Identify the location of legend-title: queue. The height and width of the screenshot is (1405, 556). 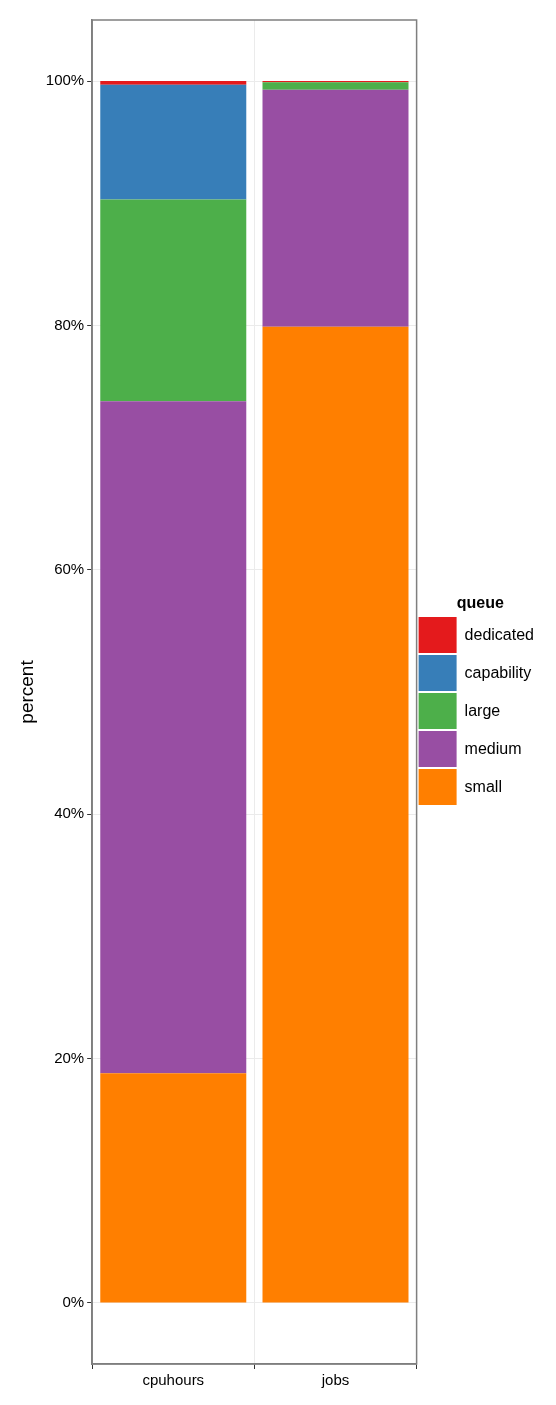
(480, 603).